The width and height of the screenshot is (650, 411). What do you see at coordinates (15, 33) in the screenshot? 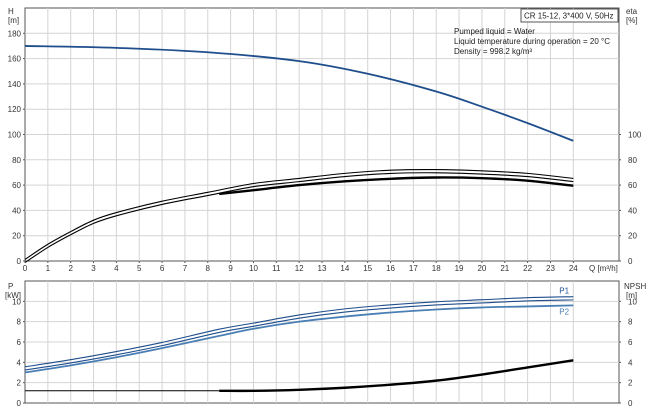
I see `top-left-tick-label: 180` at bounding box center [15, 33].